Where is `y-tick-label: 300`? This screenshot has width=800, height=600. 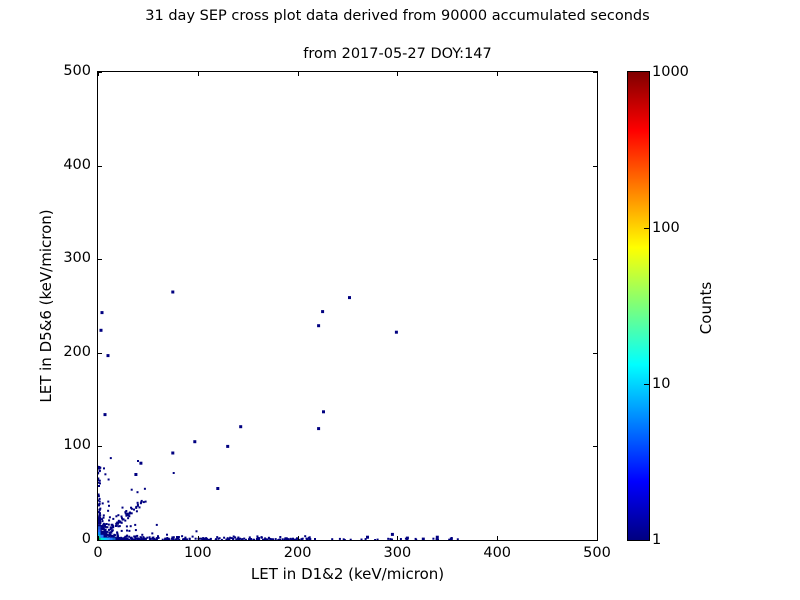
y-tick-label: 300 is located at coordinates (77, 258).